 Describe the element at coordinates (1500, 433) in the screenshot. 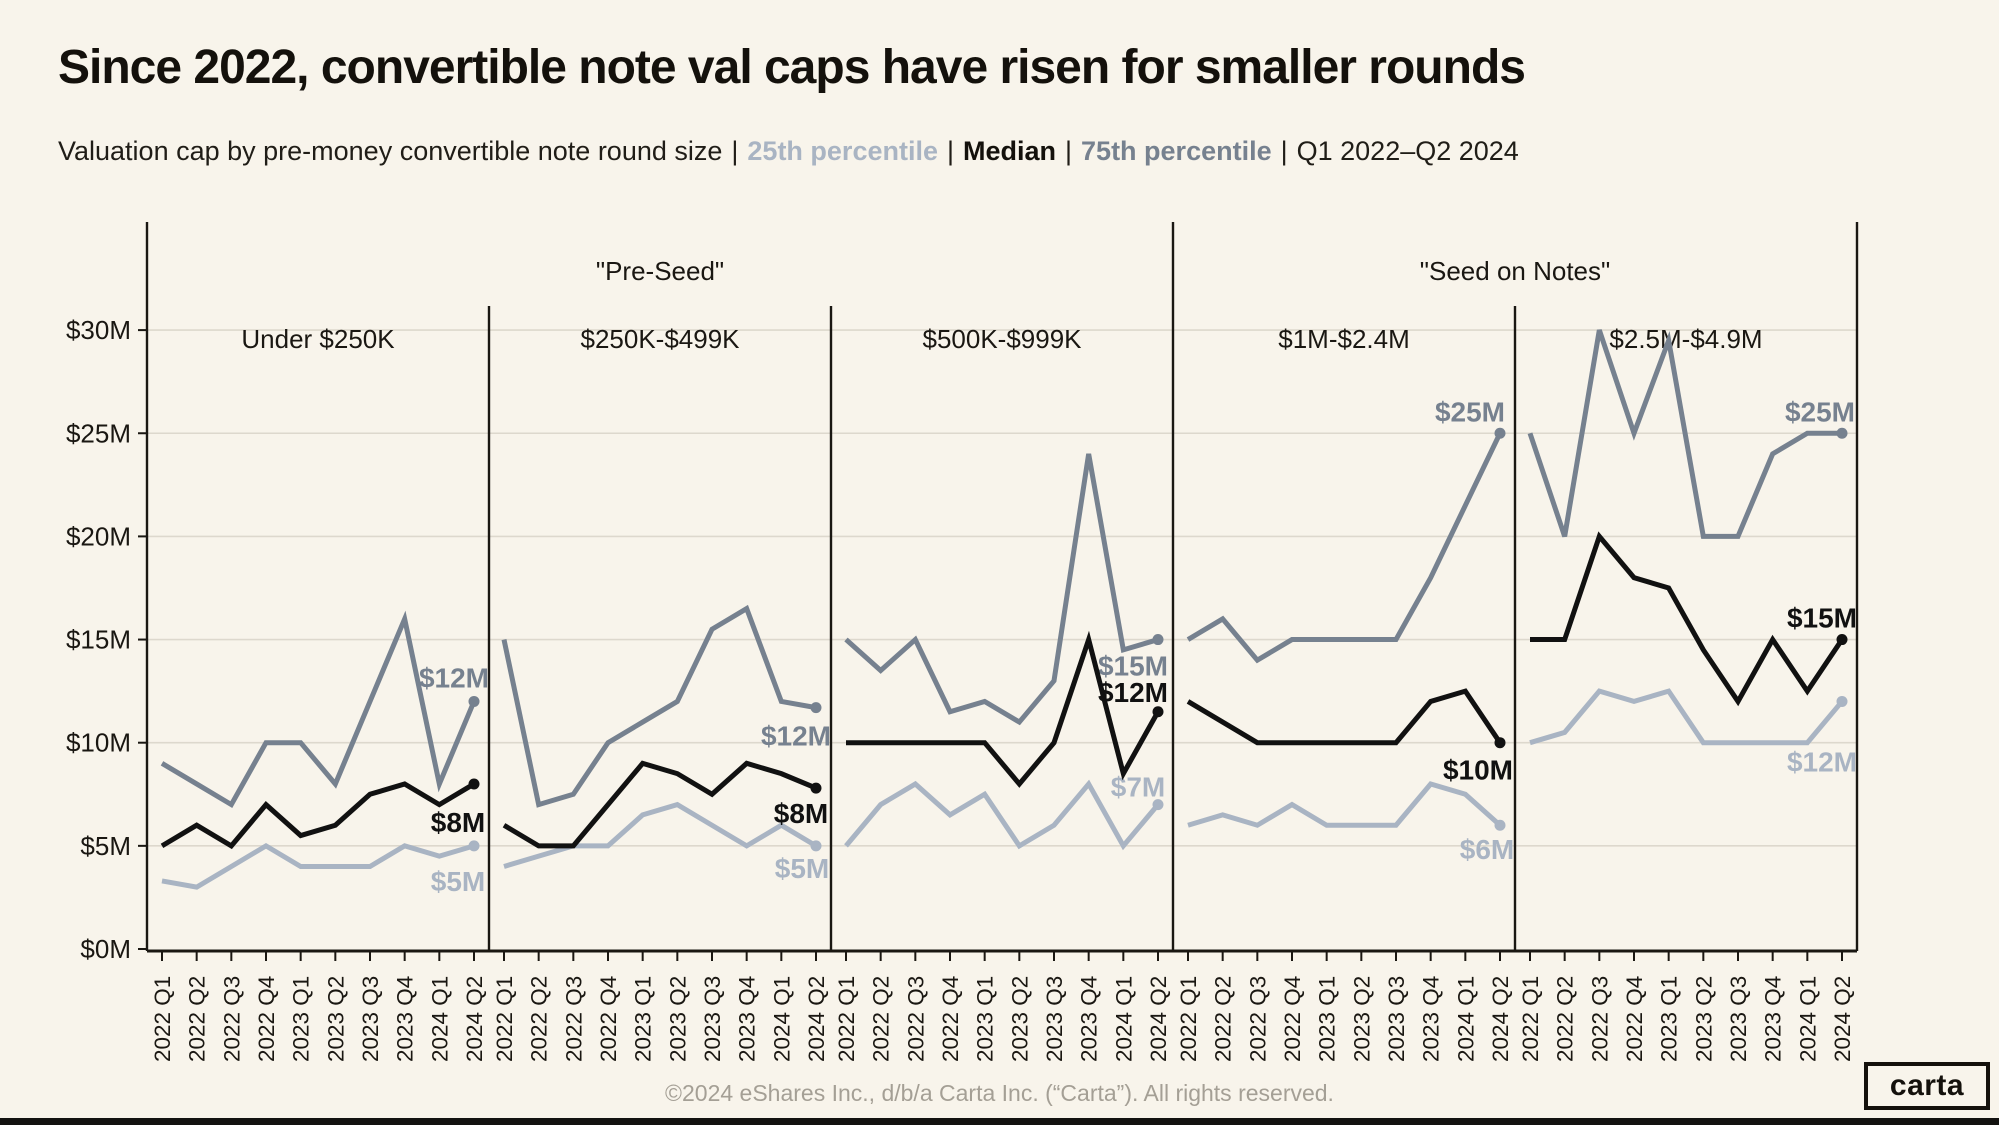

I see `panel-3-p75-end-dot` at that location.